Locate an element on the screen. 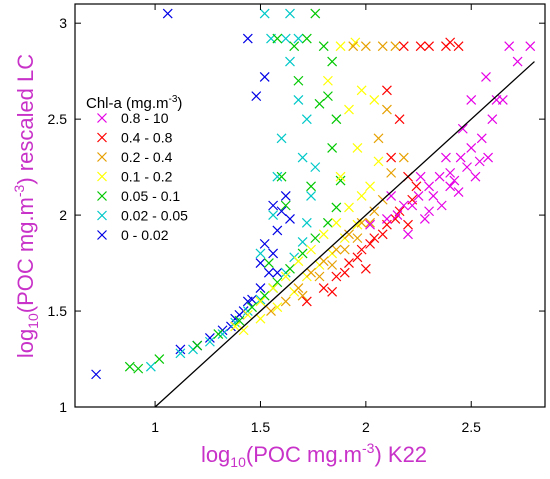  legend-label: 0.4 - 0.8 is located at coordinates (147, 138).